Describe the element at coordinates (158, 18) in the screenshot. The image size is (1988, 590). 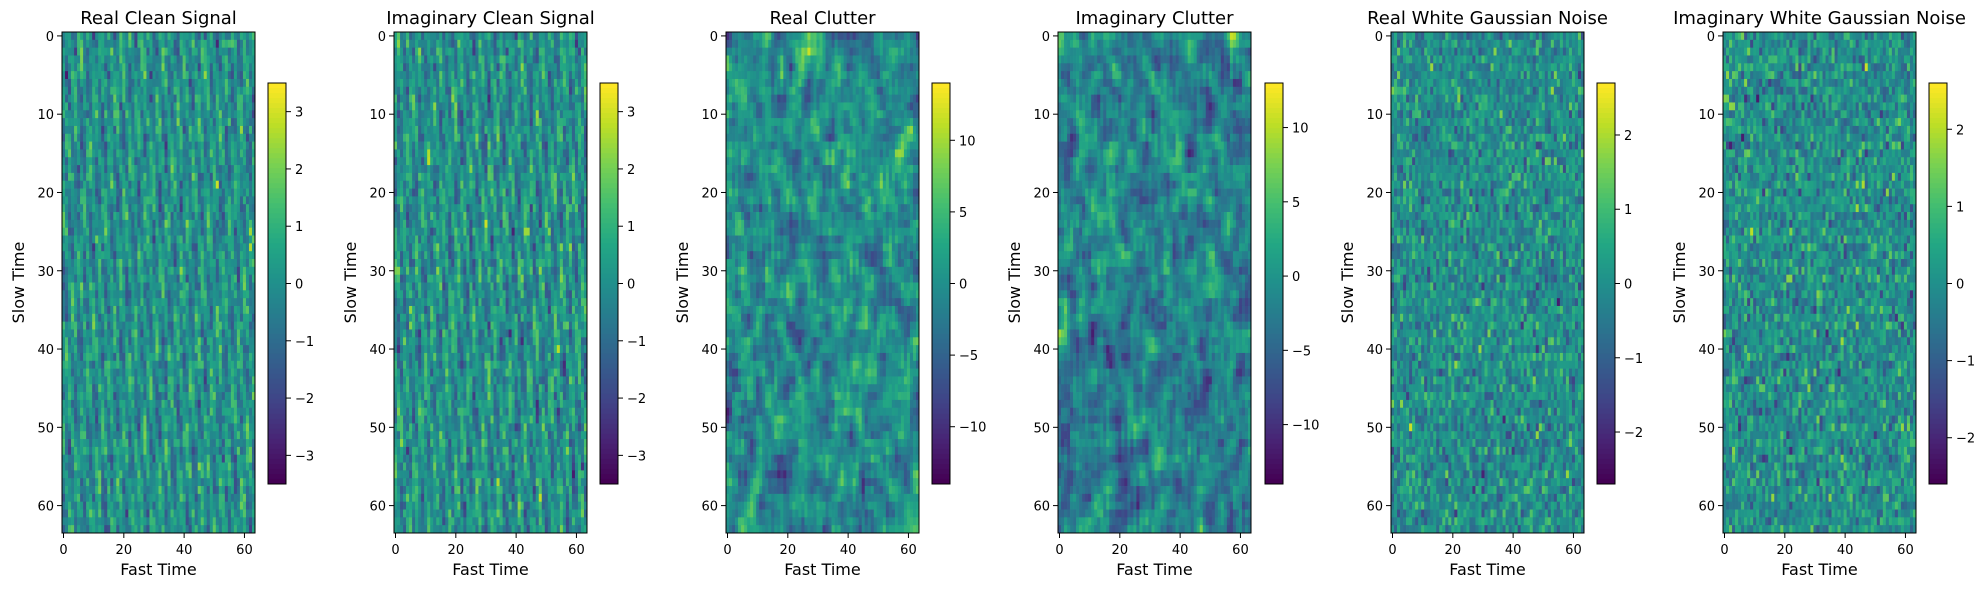
I see `panel-title: Real Clean Signal` at that location.